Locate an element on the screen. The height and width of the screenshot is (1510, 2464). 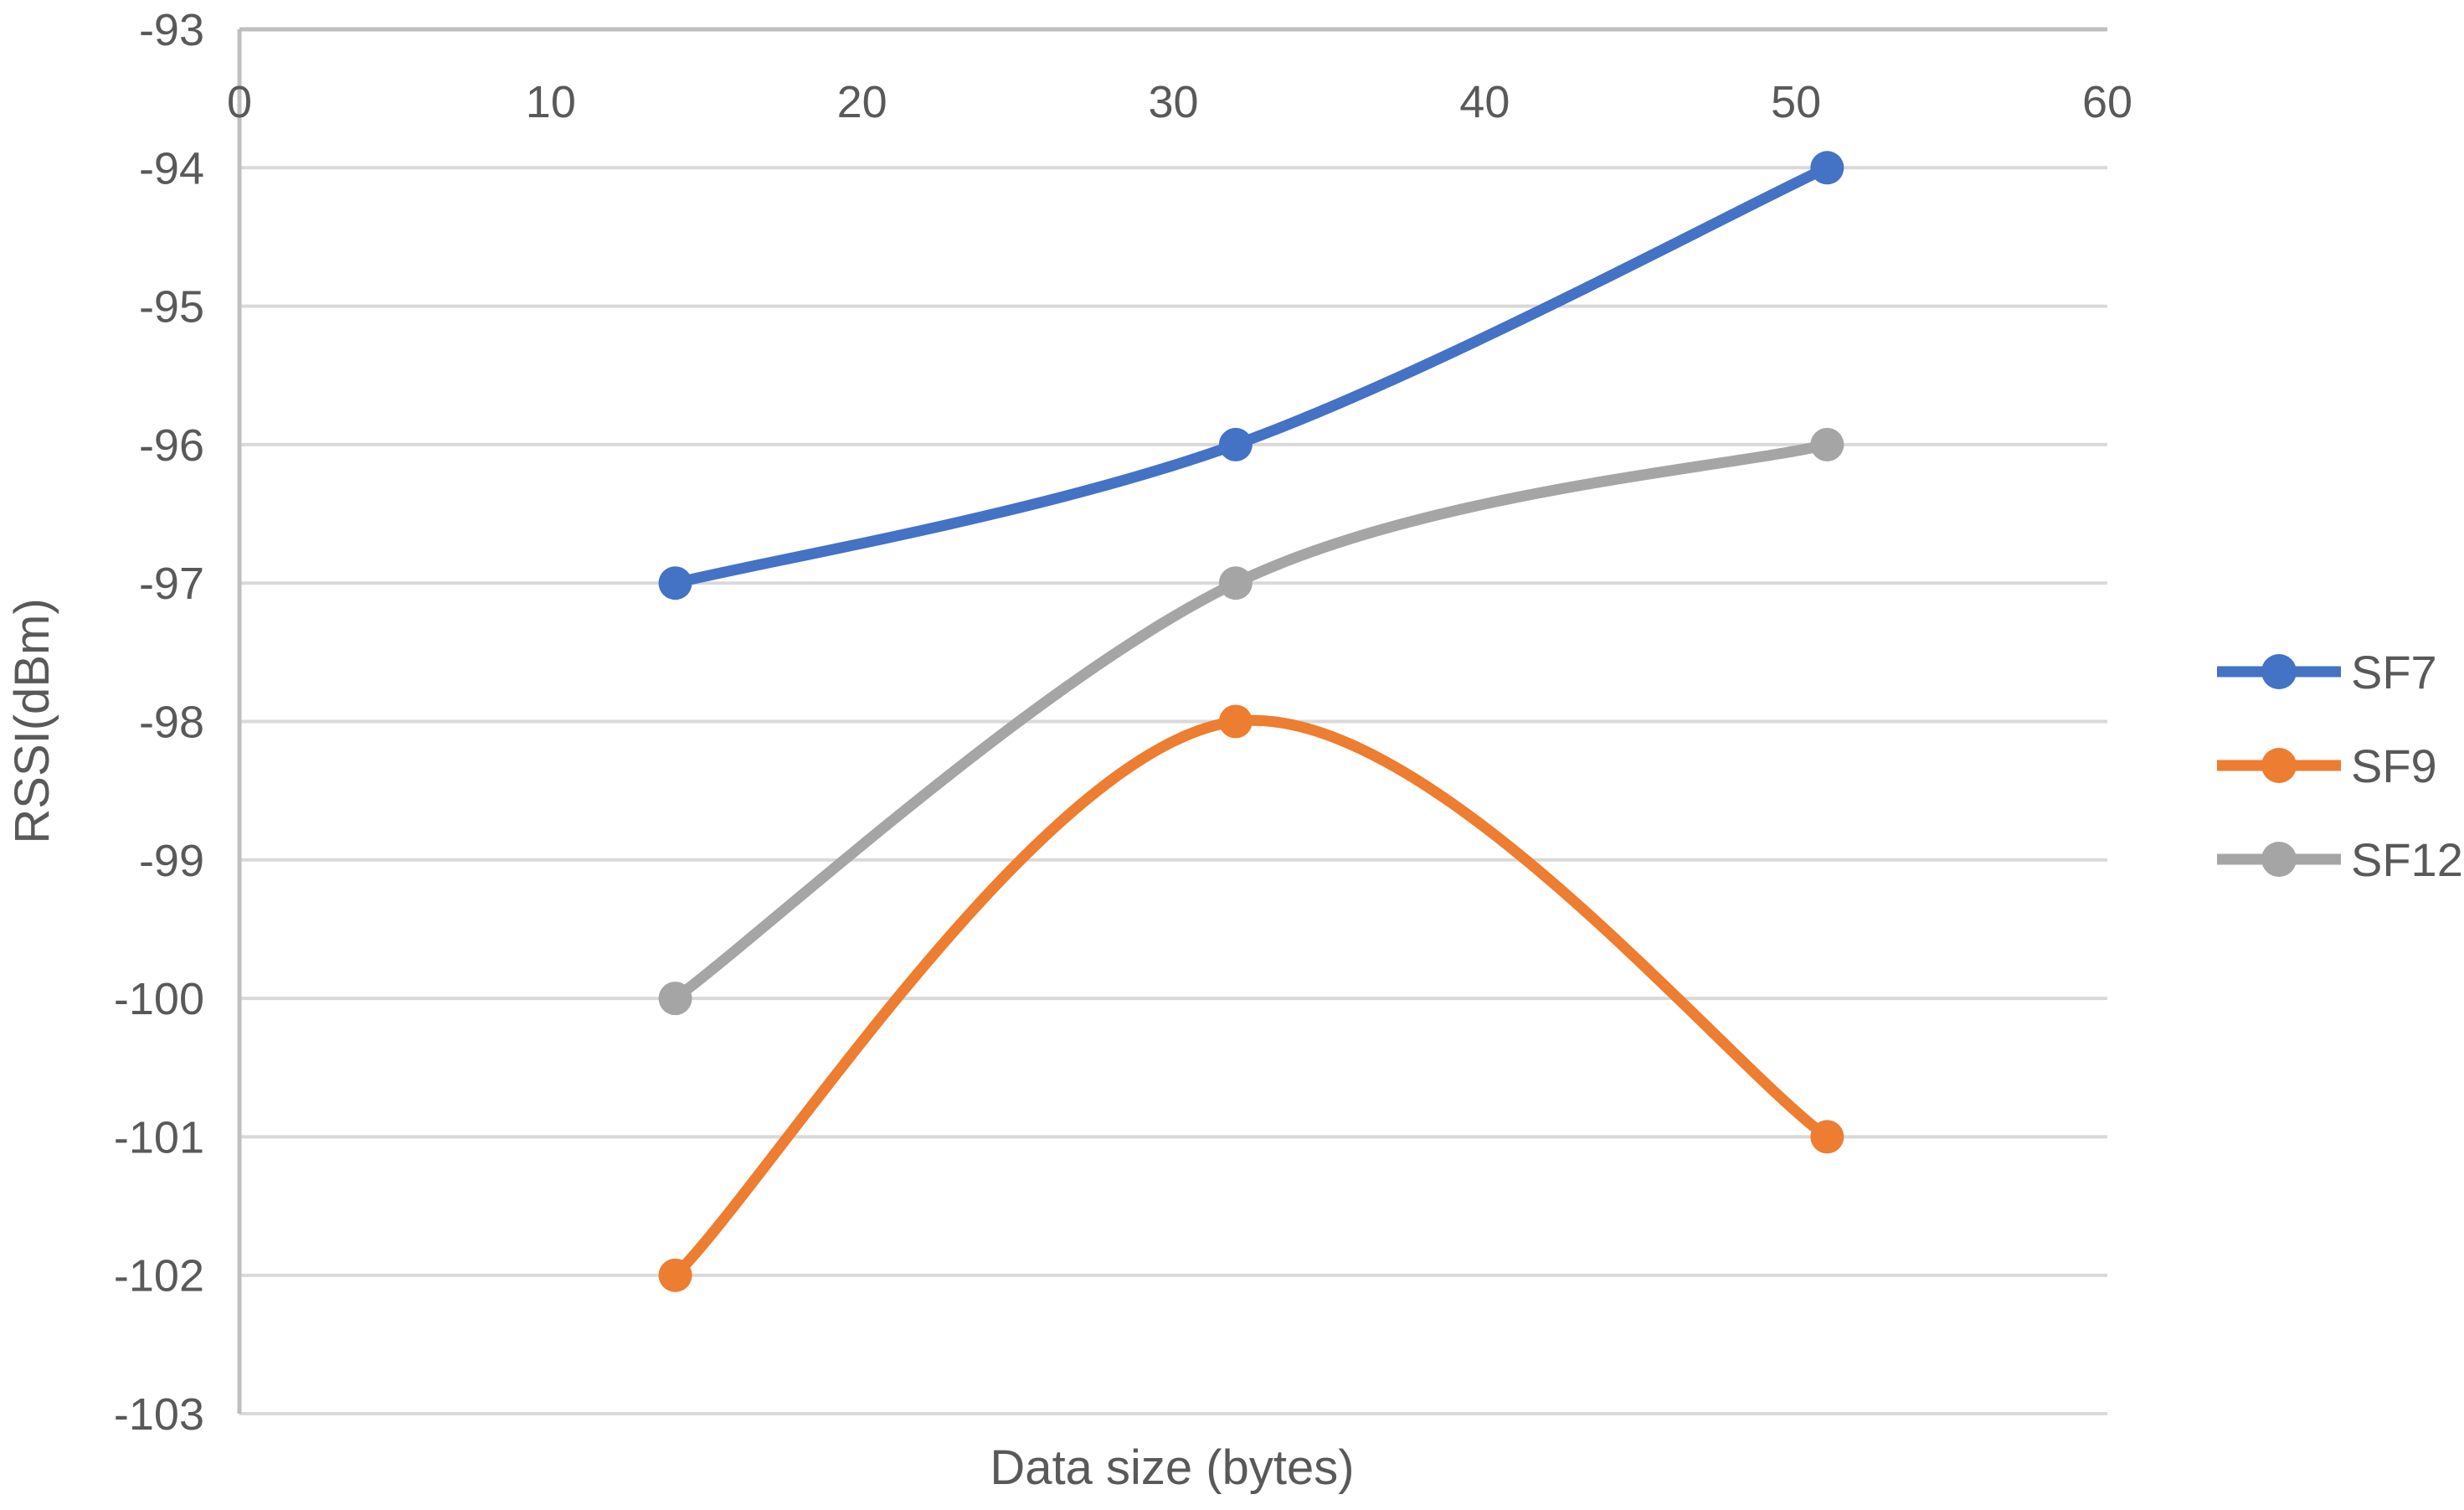
y-axis-tick-labels: -93 -94 -95 -96 -97 -98 -99 -100 -101 -102 -103 is located at coordinates (159, 722).